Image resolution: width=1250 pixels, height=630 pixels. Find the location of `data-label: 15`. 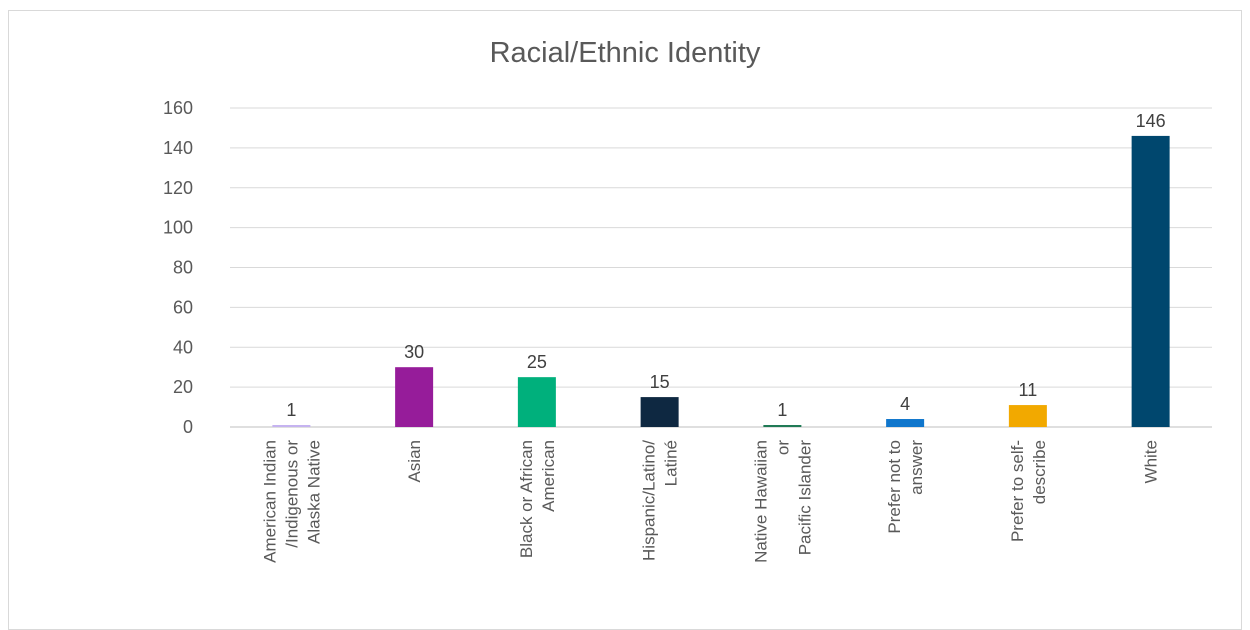

data-label: 15 is located at coordinates (660, 382).